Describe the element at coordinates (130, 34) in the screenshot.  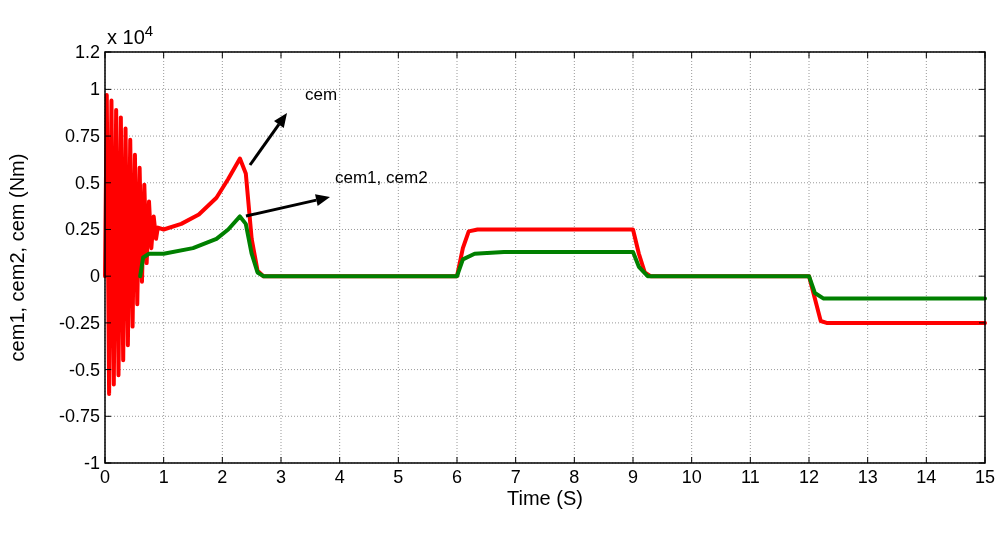
I see `text: x 10$^{4}$` at that location.